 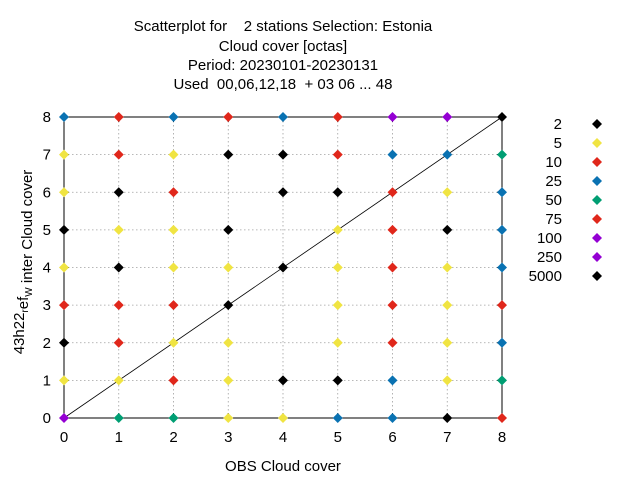 I want to click on y-tick-label: 0, so click(x=47, y=418).